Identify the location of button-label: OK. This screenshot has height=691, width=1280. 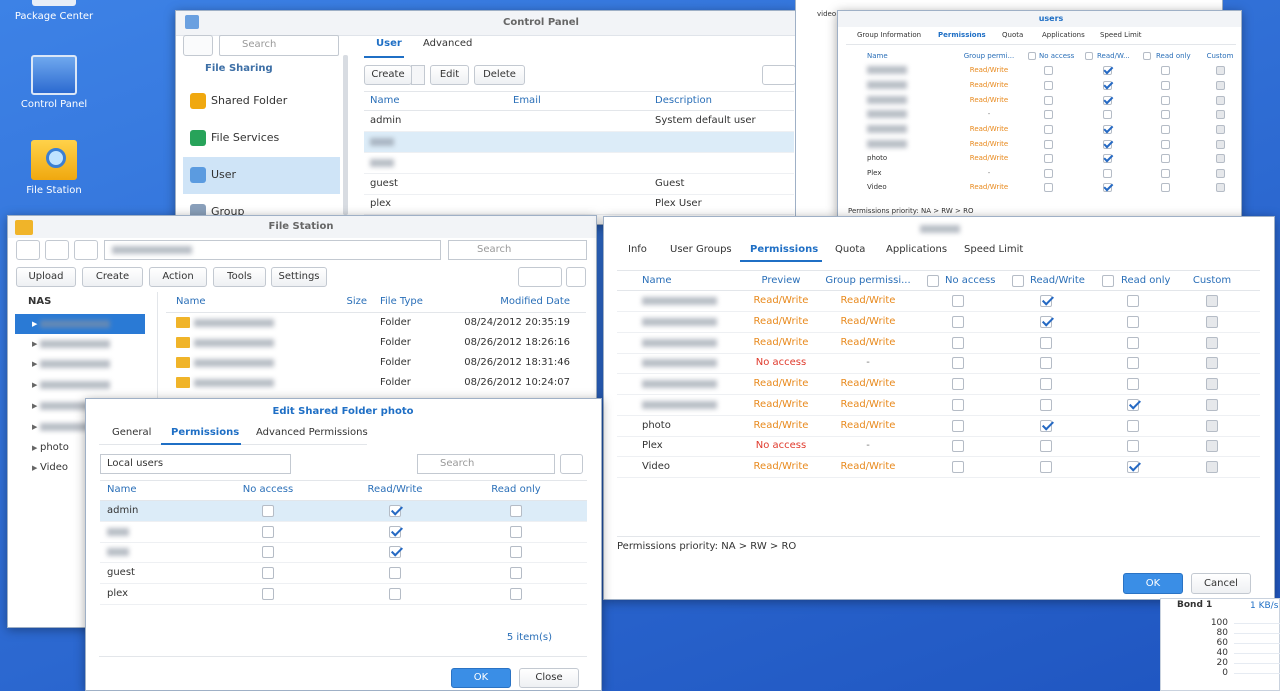
(1153, 583).